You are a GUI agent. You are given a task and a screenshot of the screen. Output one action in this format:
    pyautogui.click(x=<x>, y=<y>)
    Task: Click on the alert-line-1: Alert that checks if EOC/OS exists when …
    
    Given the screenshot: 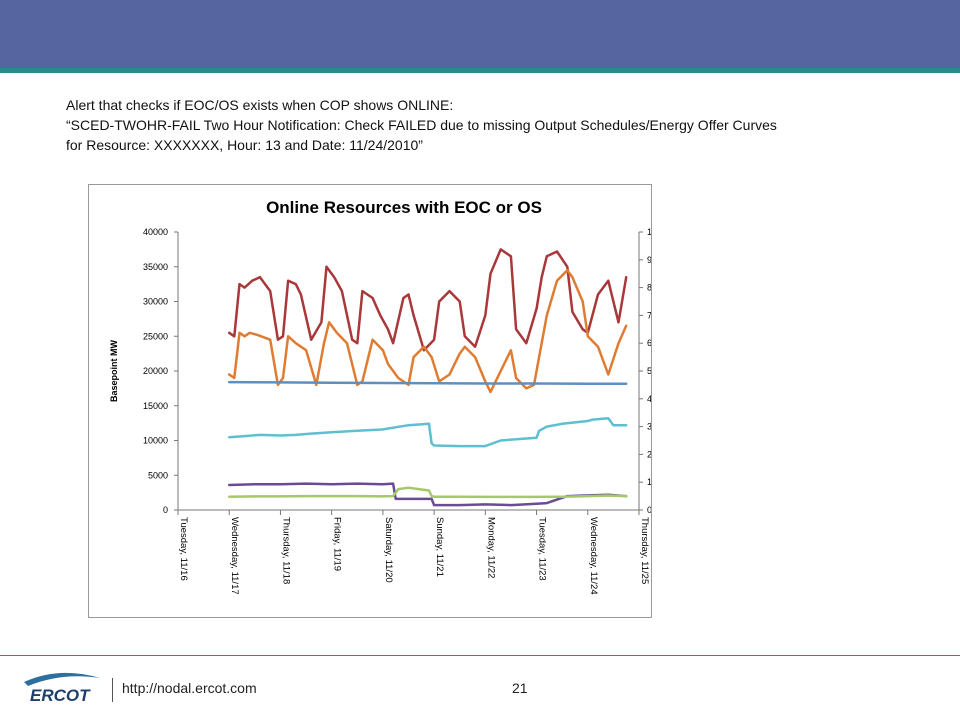 What is the action you would take?
    pyautogui.click(x=260, y=105)
    